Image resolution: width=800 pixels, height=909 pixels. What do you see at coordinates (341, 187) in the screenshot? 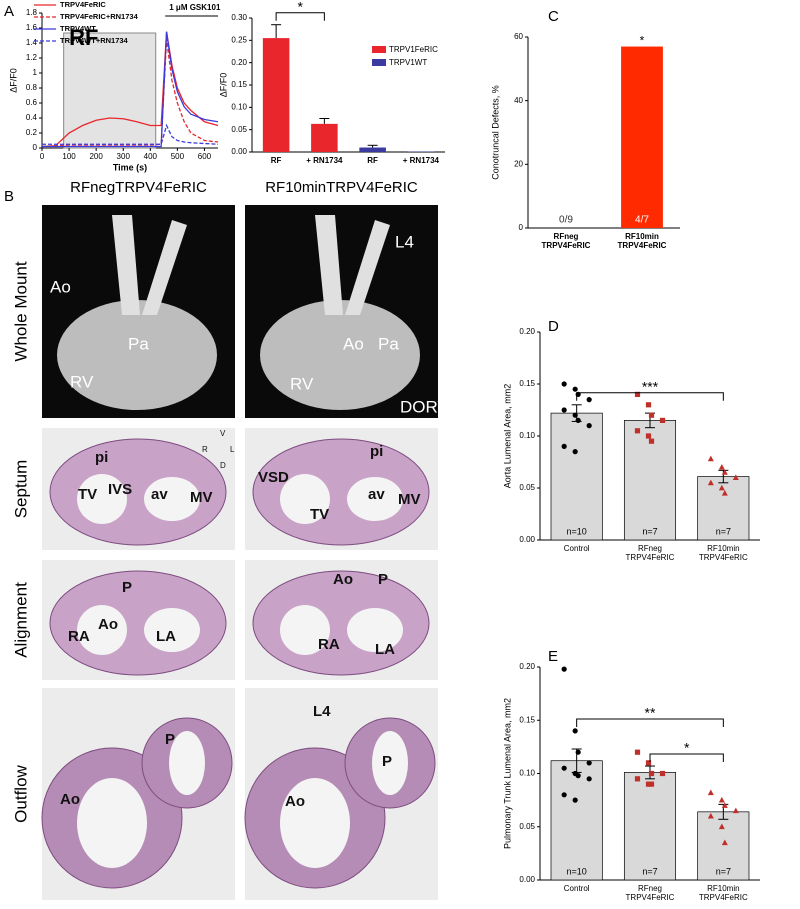
I see `column-title: RF10minTRPV4FeRIC` at bounding box center [341, 187].